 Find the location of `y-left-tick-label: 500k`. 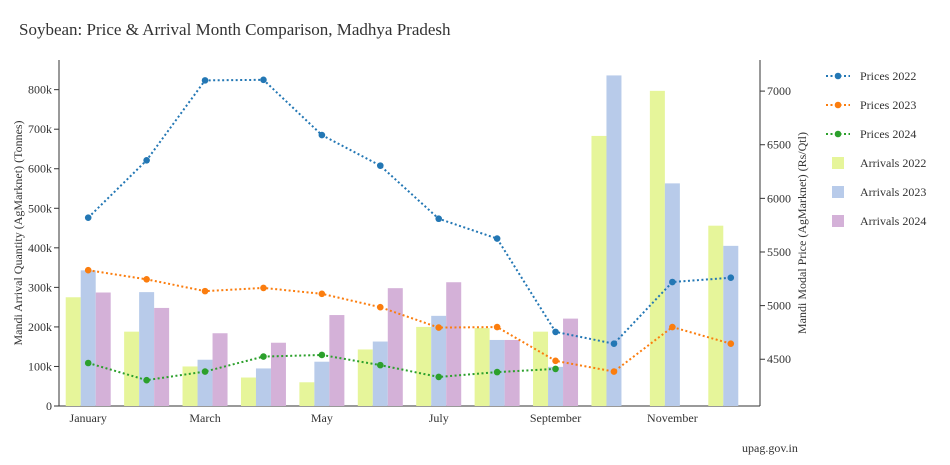

y-left-tick-label: 500k is located at coordinates (40, 208).